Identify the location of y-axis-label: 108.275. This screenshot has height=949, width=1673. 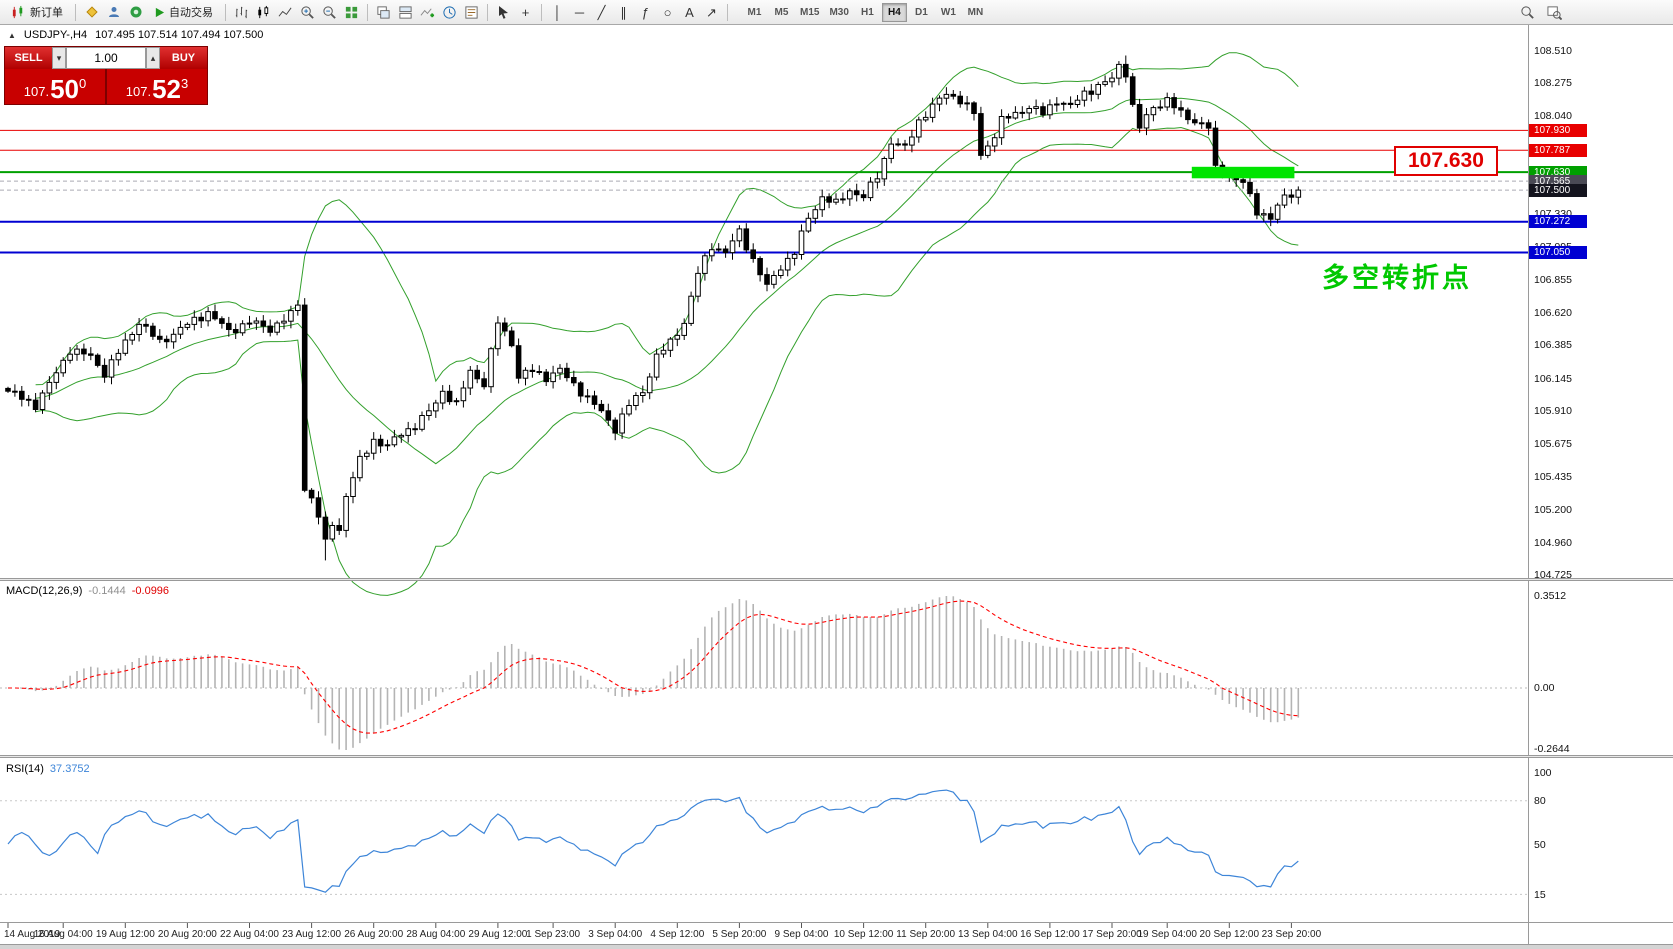
(1553, 83).